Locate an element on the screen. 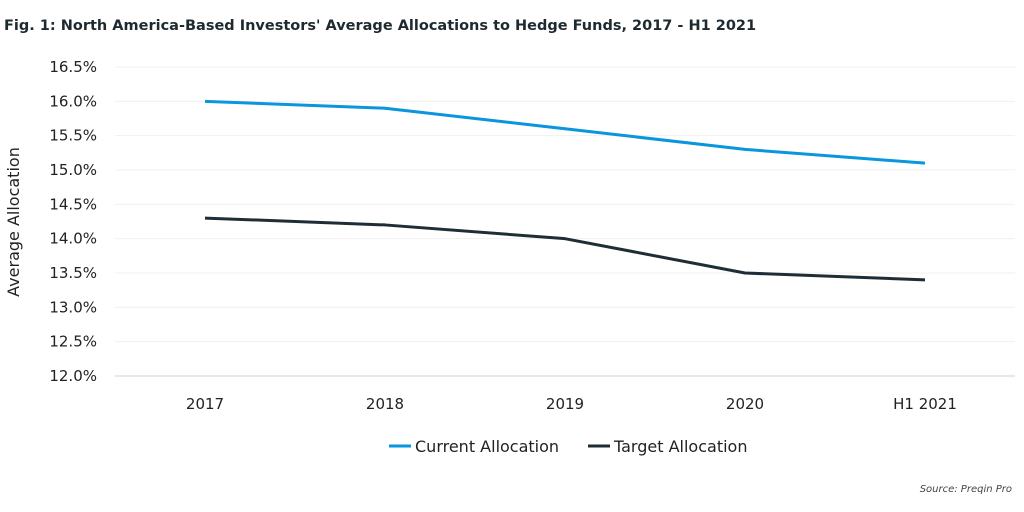 This screenshot has width=1024, height=512. y-tick-label: 14.5% is located at coordinates (73, 204).